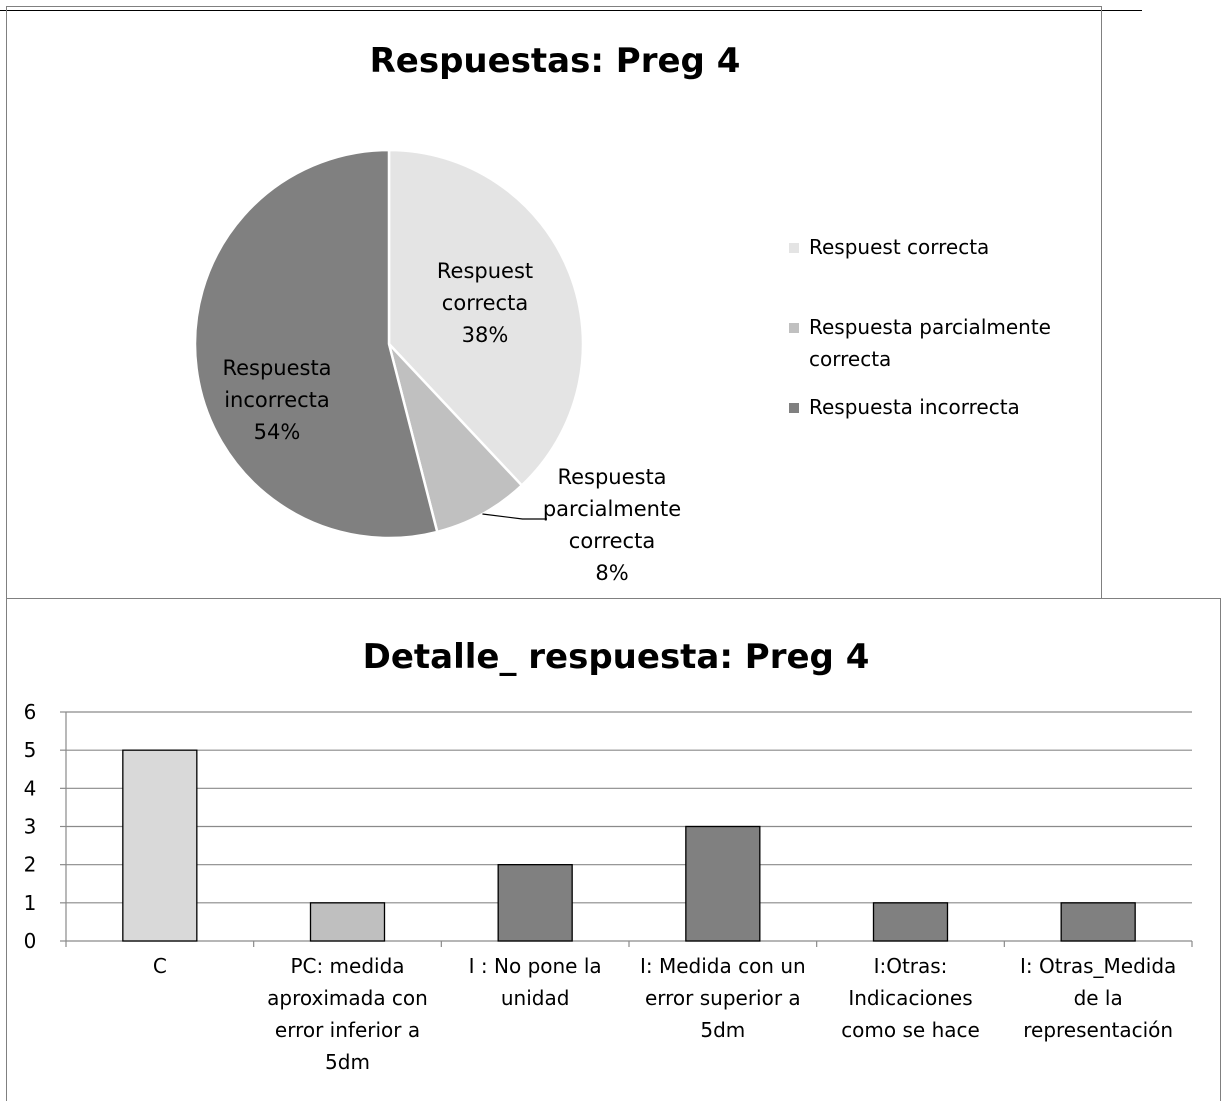  What do you see at coordinates (723, 998) in the screenshot?
I see `x-category-label-4: I: Medida con un error superior a 5dm` at bounding box center [723, 998].